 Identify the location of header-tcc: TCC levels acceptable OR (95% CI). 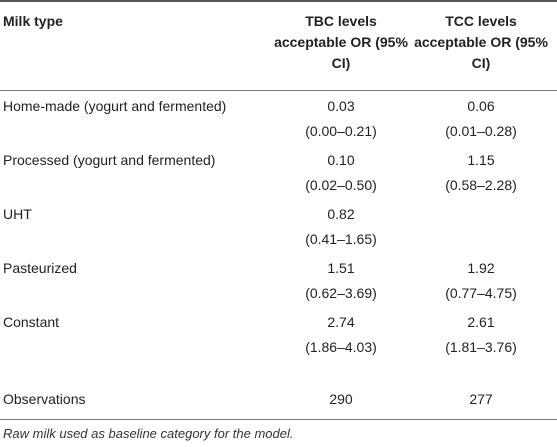
(481, 42).